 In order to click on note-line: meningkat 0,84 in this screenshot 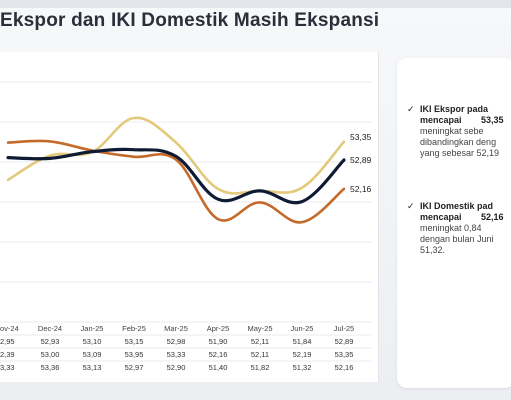, I will do `click(451, 228)`.